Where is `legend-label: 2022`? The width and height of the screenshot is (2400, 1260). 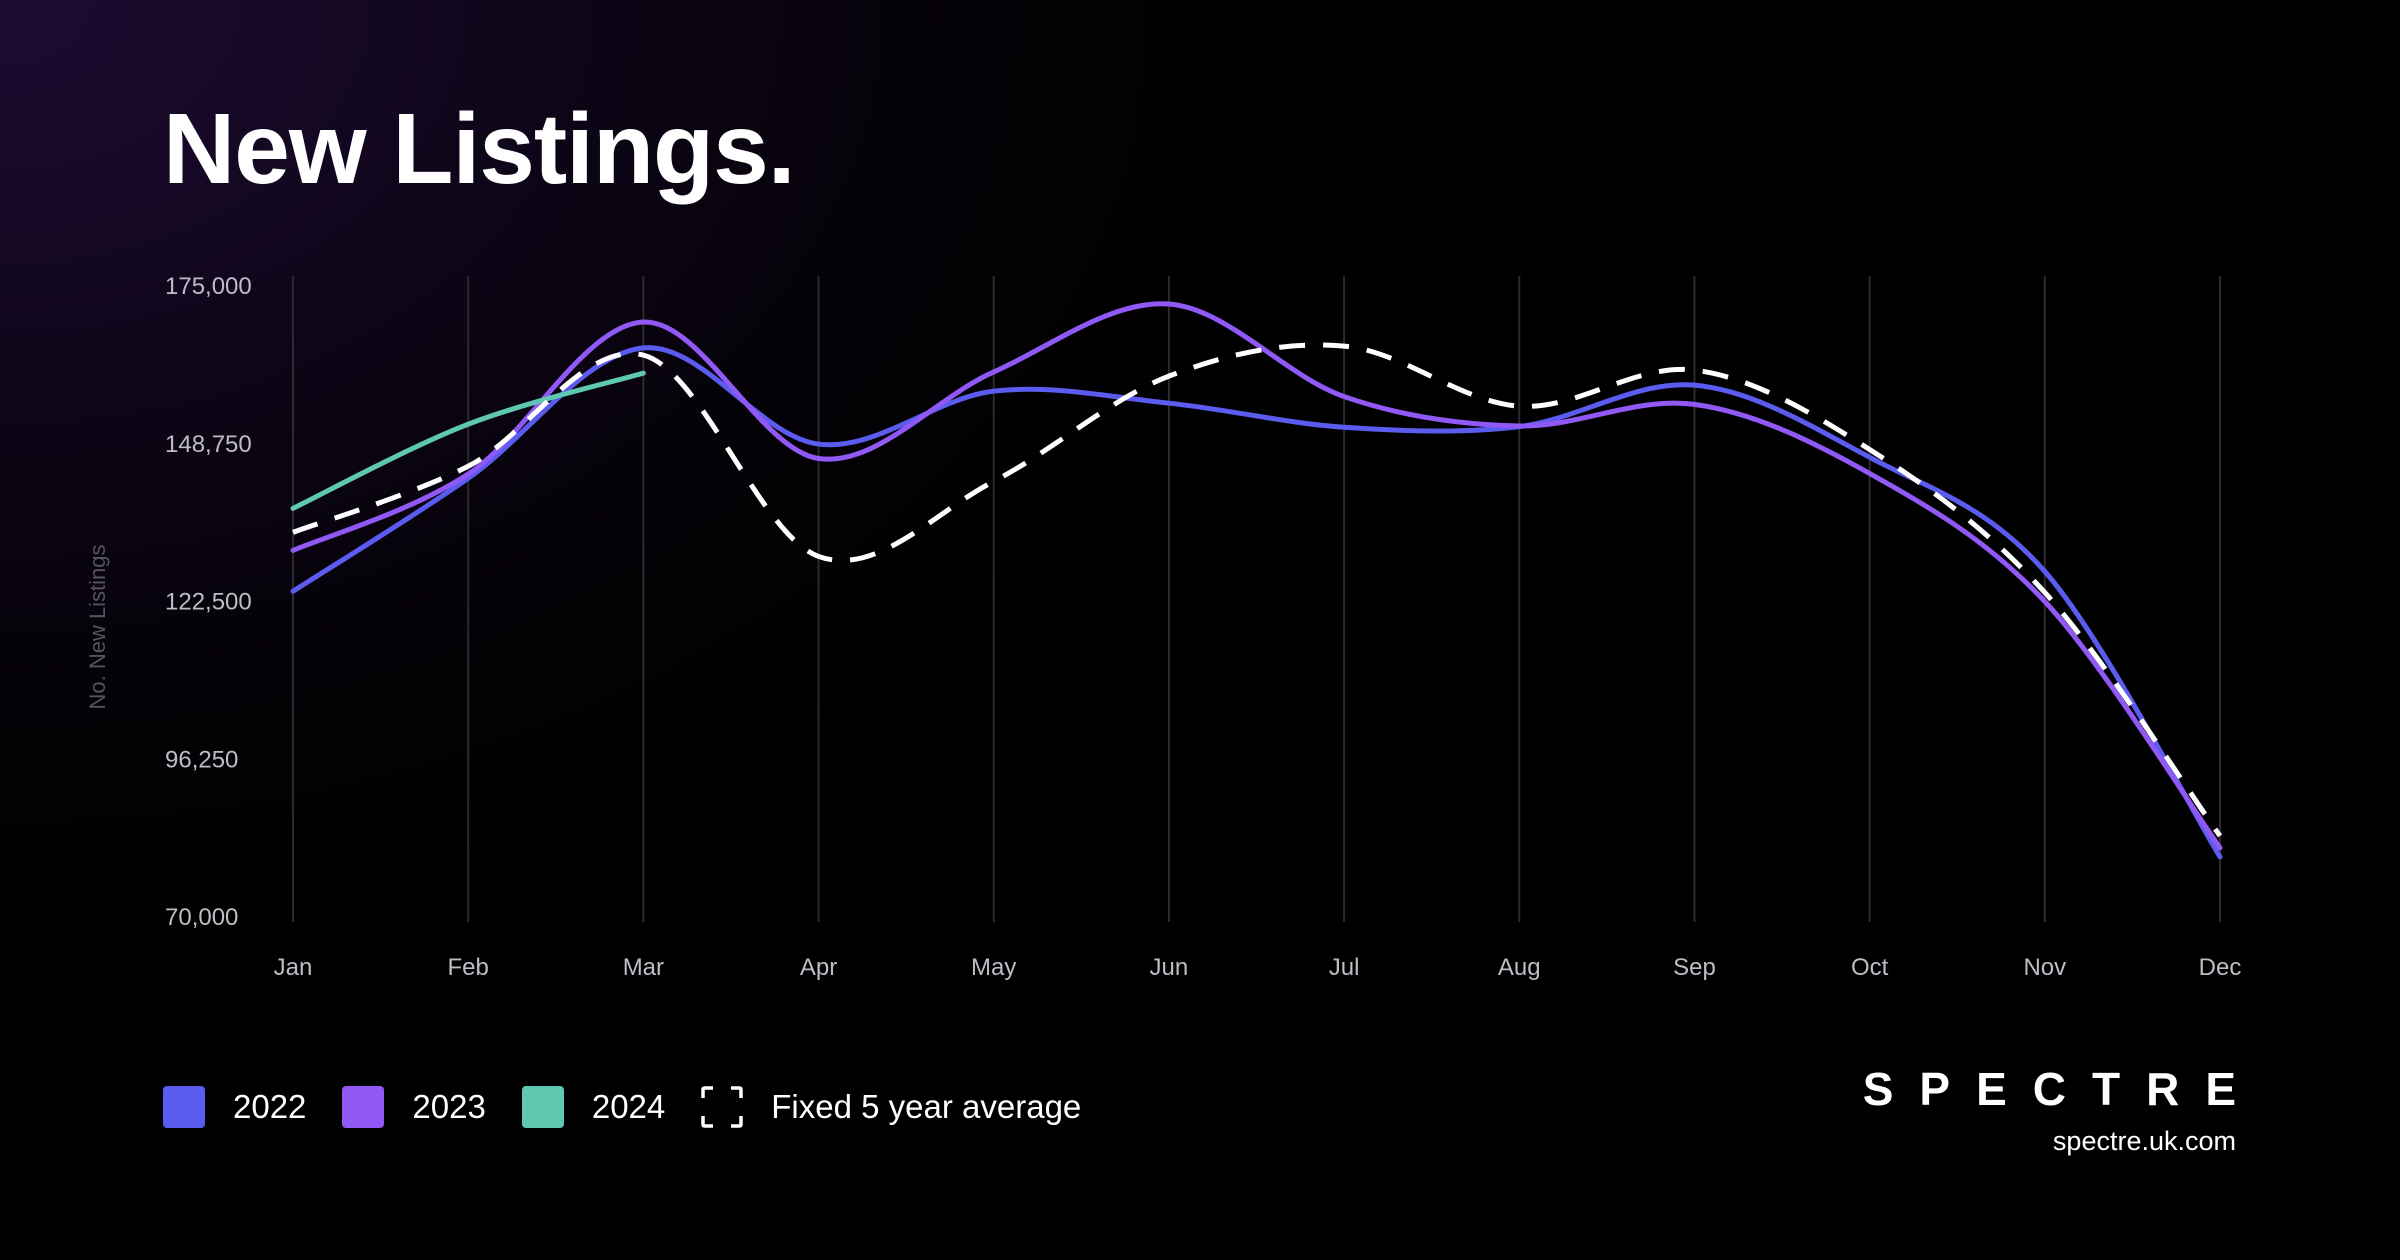 legend-label: 2022 is located at coordinates (270, 1106).